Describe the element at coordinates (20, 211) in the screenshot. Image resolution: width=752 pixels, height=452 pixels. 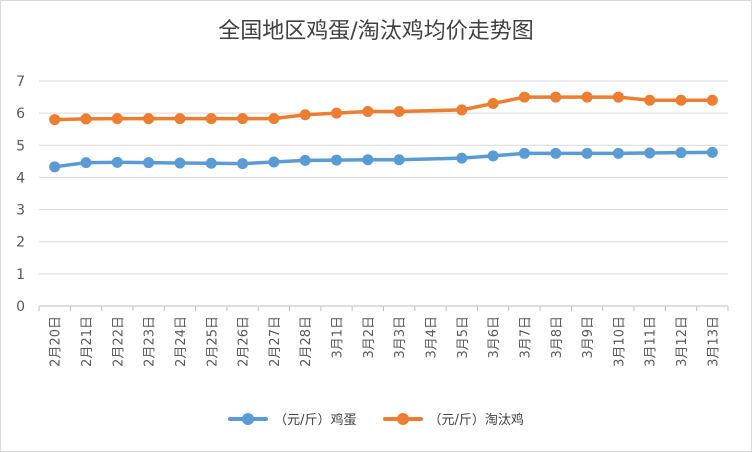
I see `y-tick-label: 3` at that location.